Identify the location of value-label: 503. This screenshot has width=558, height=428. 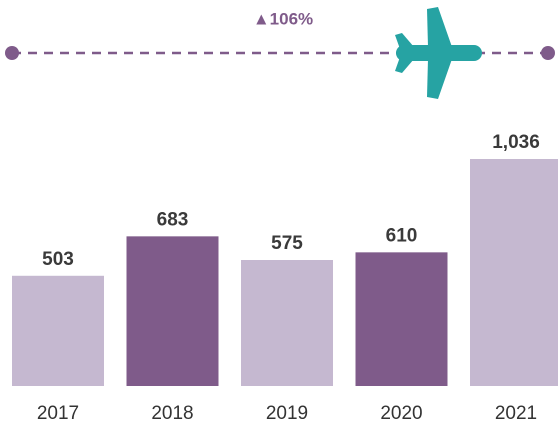
(58, 259).